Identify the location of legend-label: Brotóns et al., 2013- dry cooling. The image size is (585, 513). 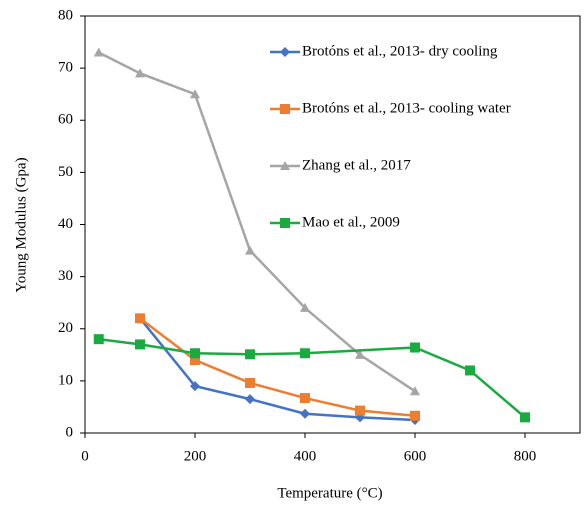
(400, 51).